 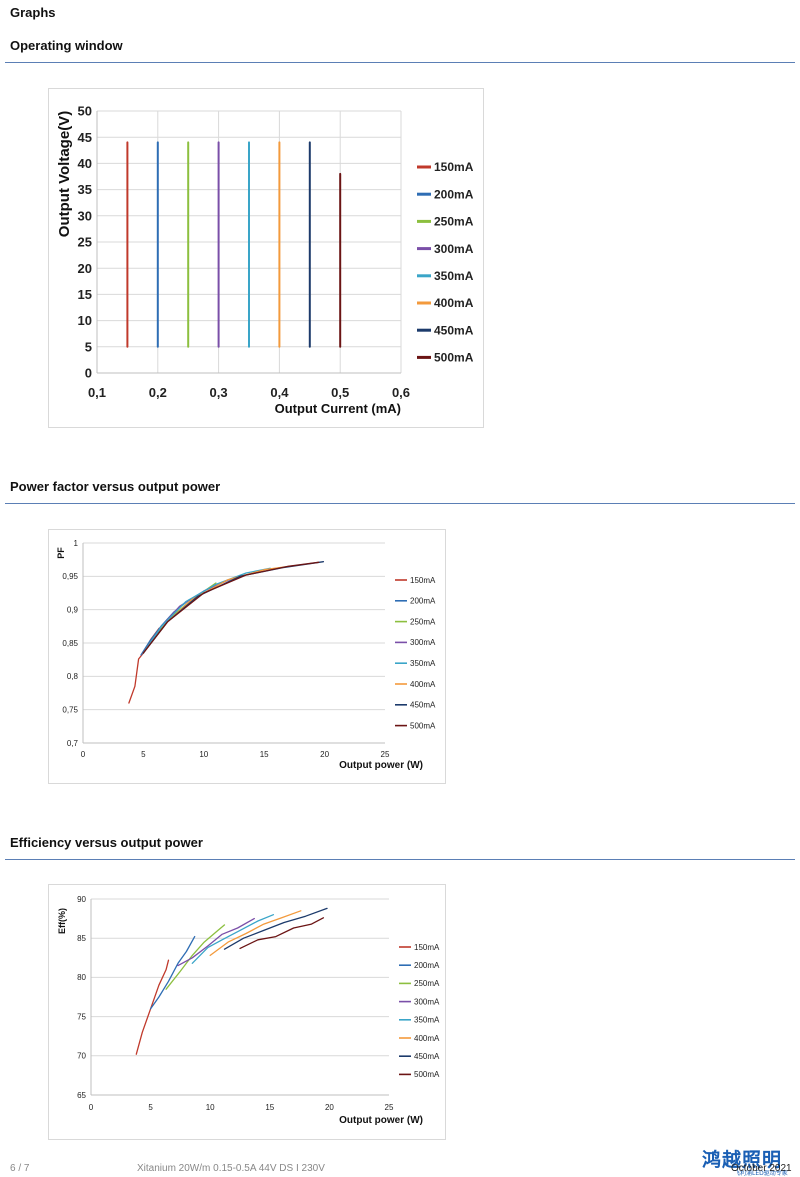 I want to click on y-tick-label: 15, so click(x=85, y=294).